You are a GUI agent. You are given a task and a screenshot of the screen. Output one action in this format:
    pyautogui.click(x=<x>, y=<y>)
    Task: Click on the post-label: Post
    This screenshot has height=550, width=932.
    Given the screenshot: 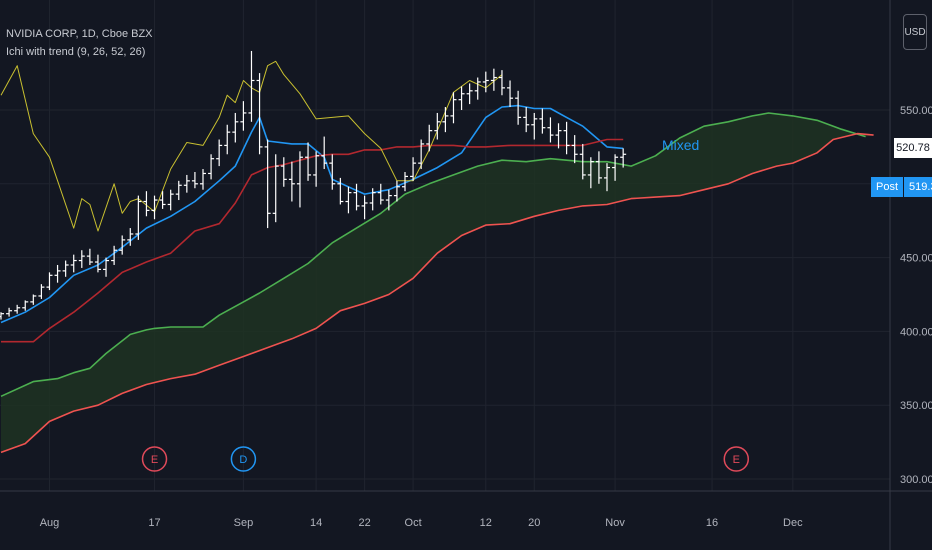 What is the action you would take?
    pyautogui.click(x=887, y=187)
    